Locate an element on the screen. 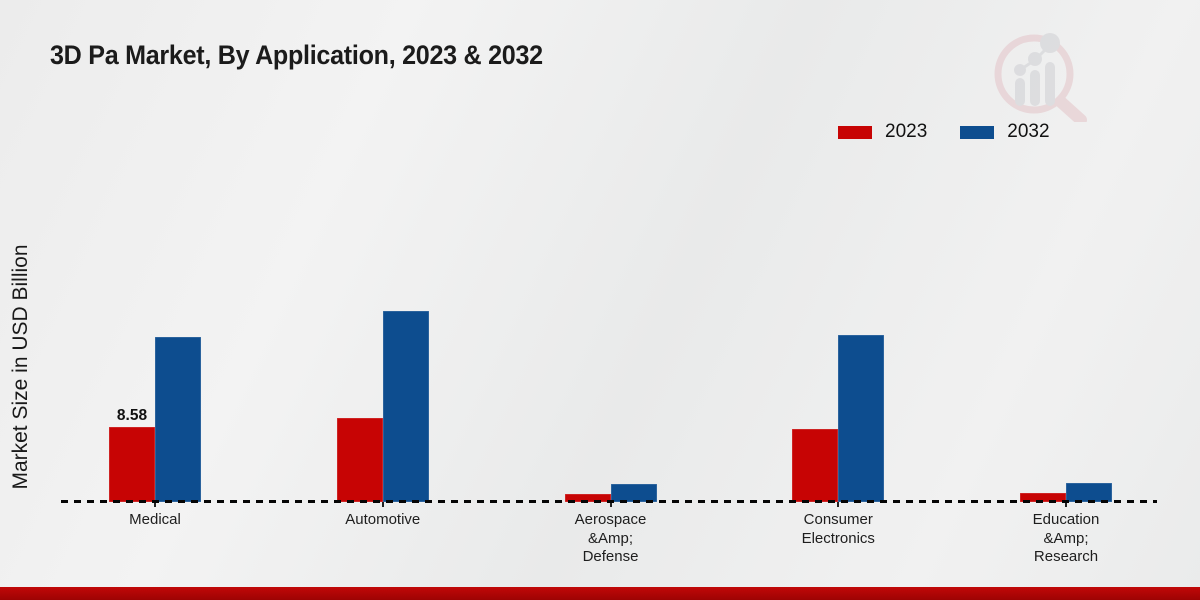  bar-2032-aerospace is located at coordinates (633, 493).